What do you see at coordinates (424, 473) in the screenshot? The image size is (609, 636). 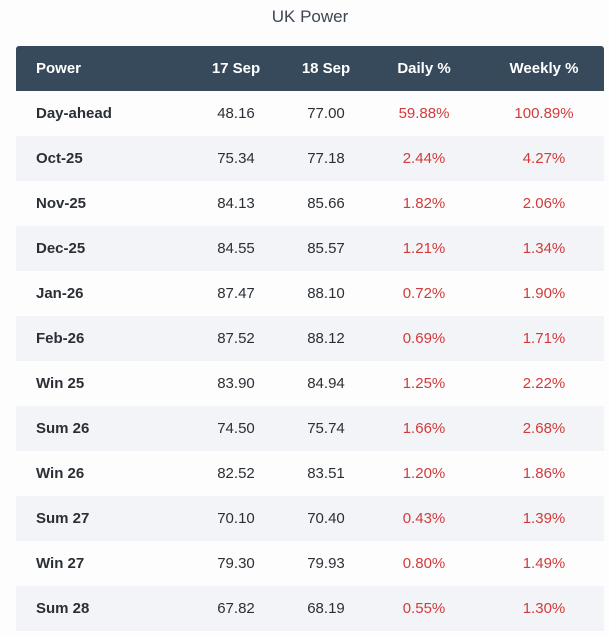 I see `row-daily-pct: 1.20%` at bounding box center [424, 473].